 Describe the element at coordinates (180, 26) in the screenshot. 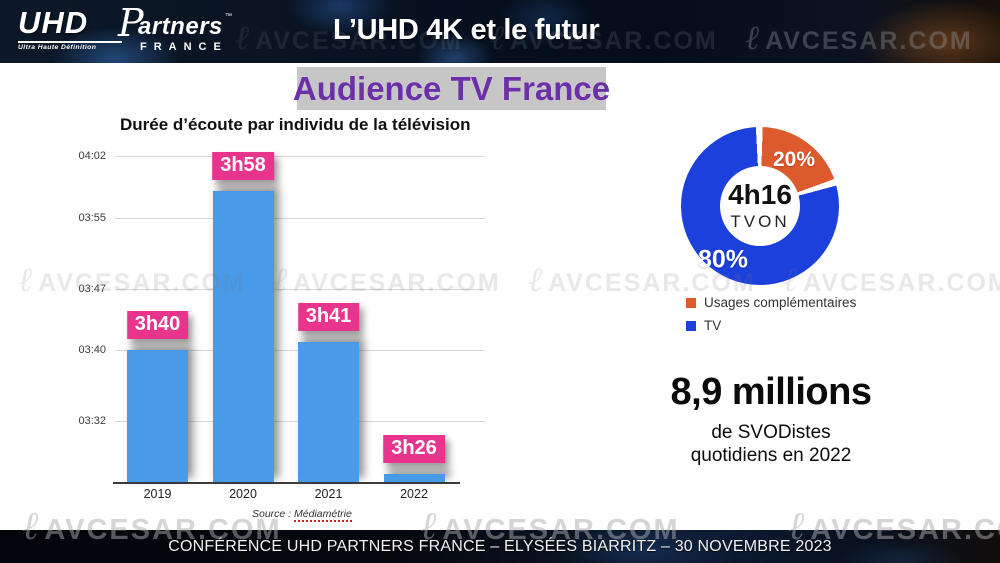

I see `logo-partners-text: artners` at that location.